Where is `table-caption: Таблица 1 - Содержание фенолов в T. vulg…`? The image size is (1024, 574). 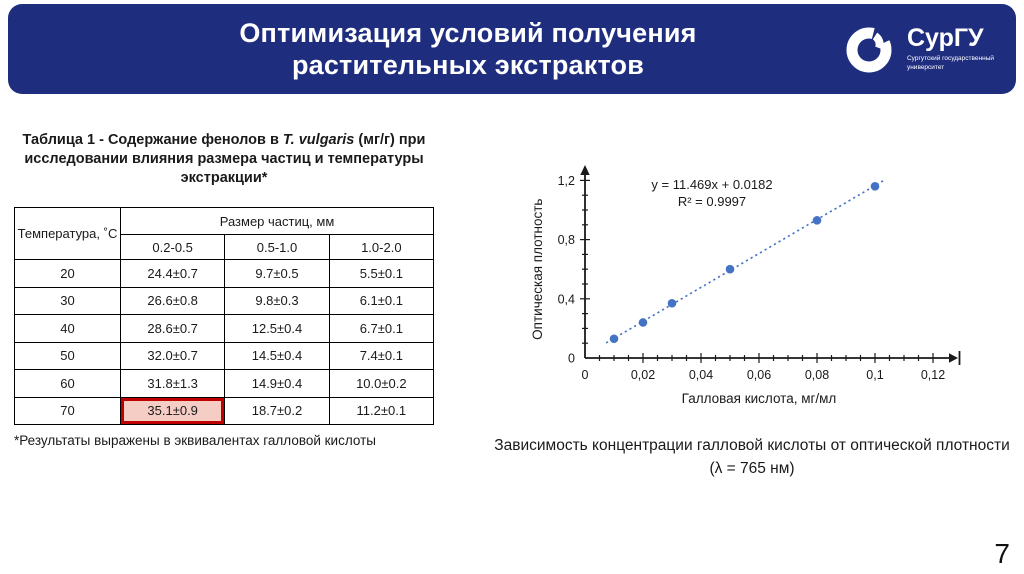 table-caption: Таблица 1 - Содержание фенолов в T. vulg… is located at coordinates (224, 159).